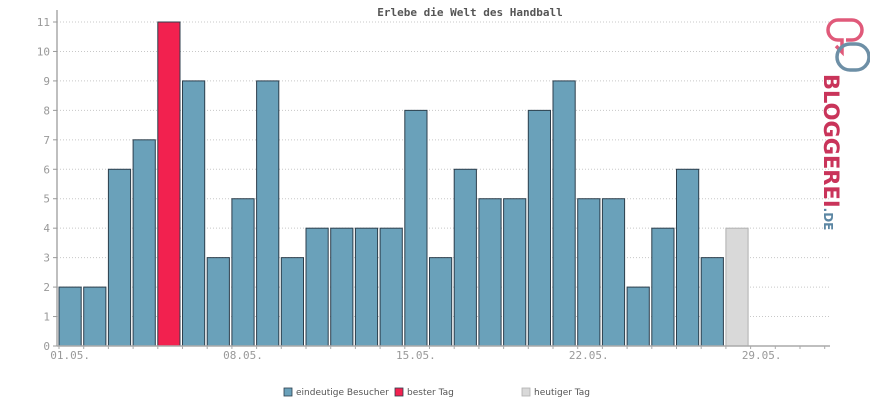 Image resolution: width=870 pixels, height=400 pixels. Describe the element at coordinates (848, 45) in the screenshot. I see `bloggerei-logo-mark` at that location.